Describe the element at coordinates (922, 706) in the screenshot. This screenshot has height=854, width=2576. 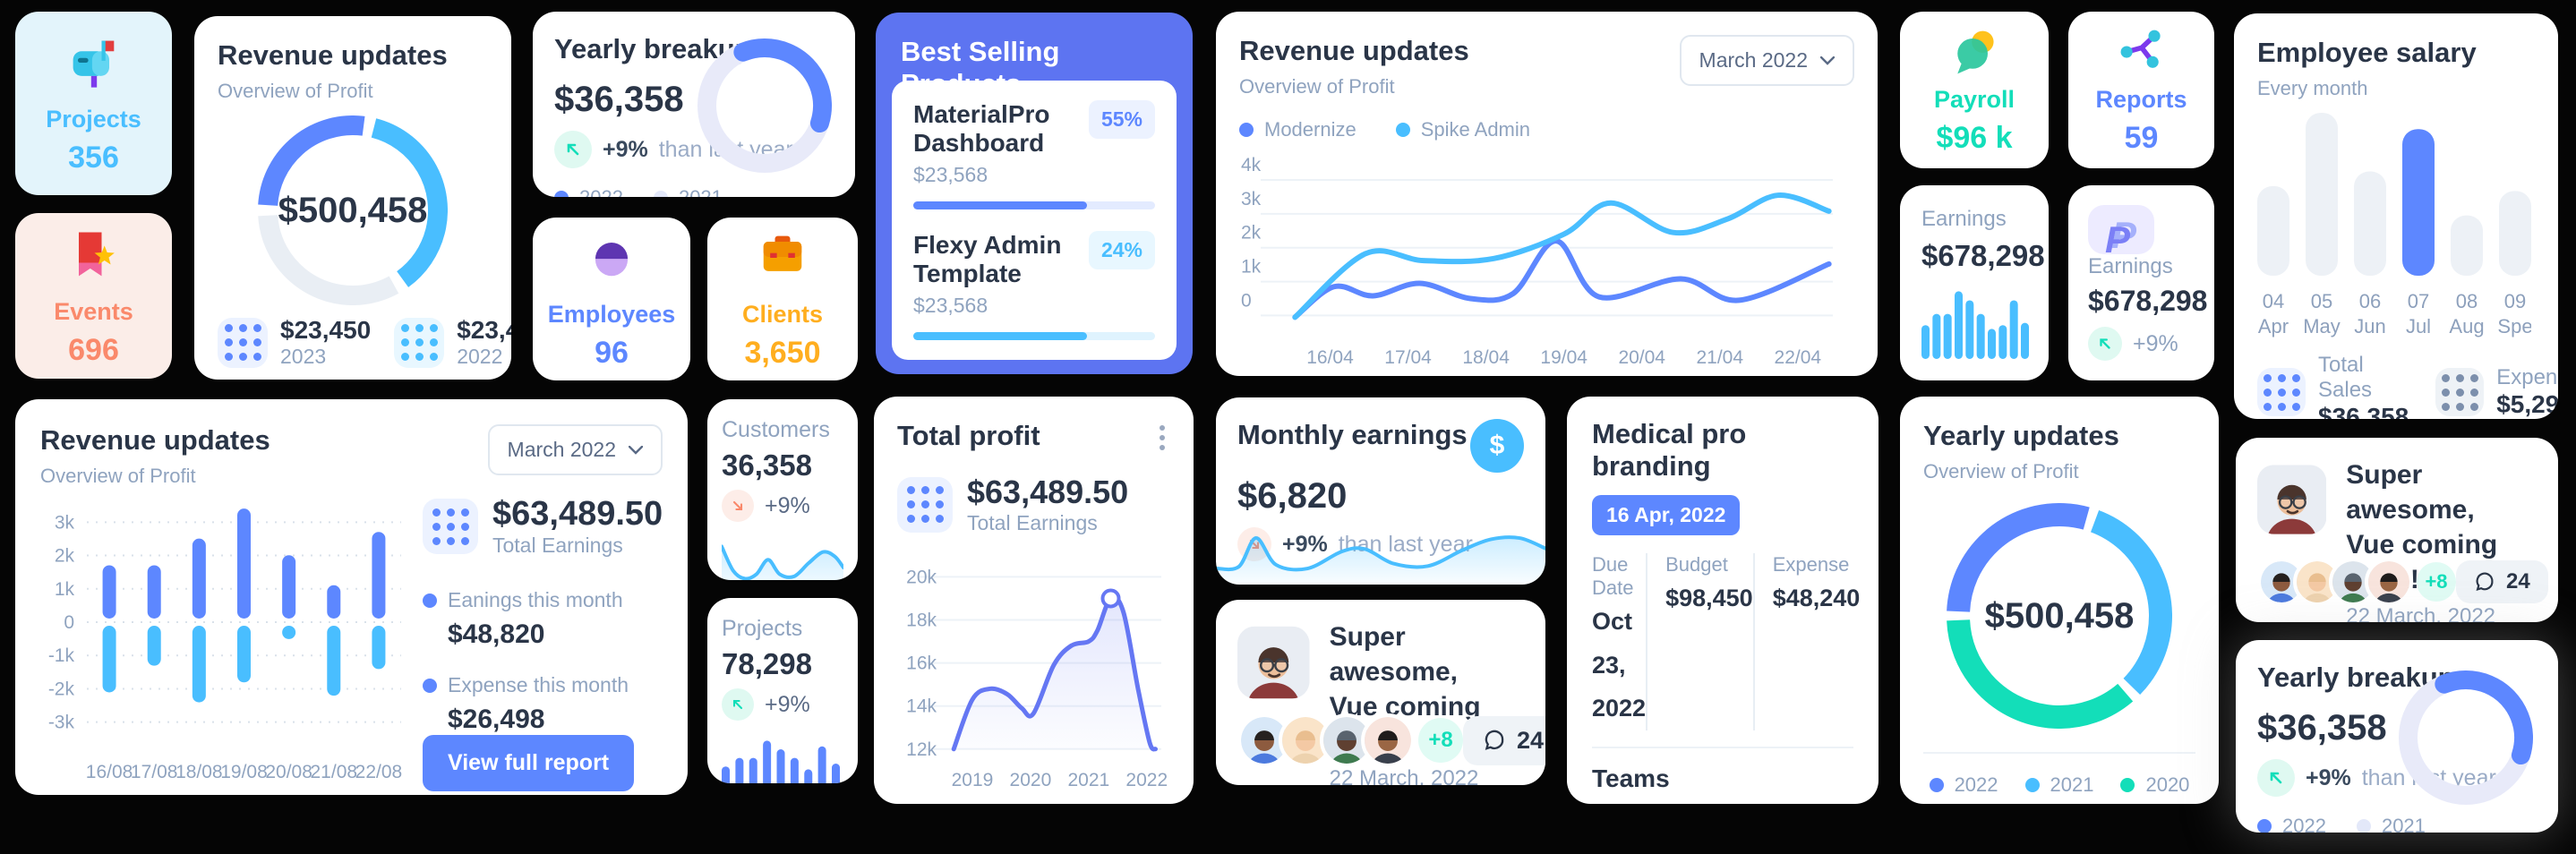
I see `svg-text: 14k` at that location.